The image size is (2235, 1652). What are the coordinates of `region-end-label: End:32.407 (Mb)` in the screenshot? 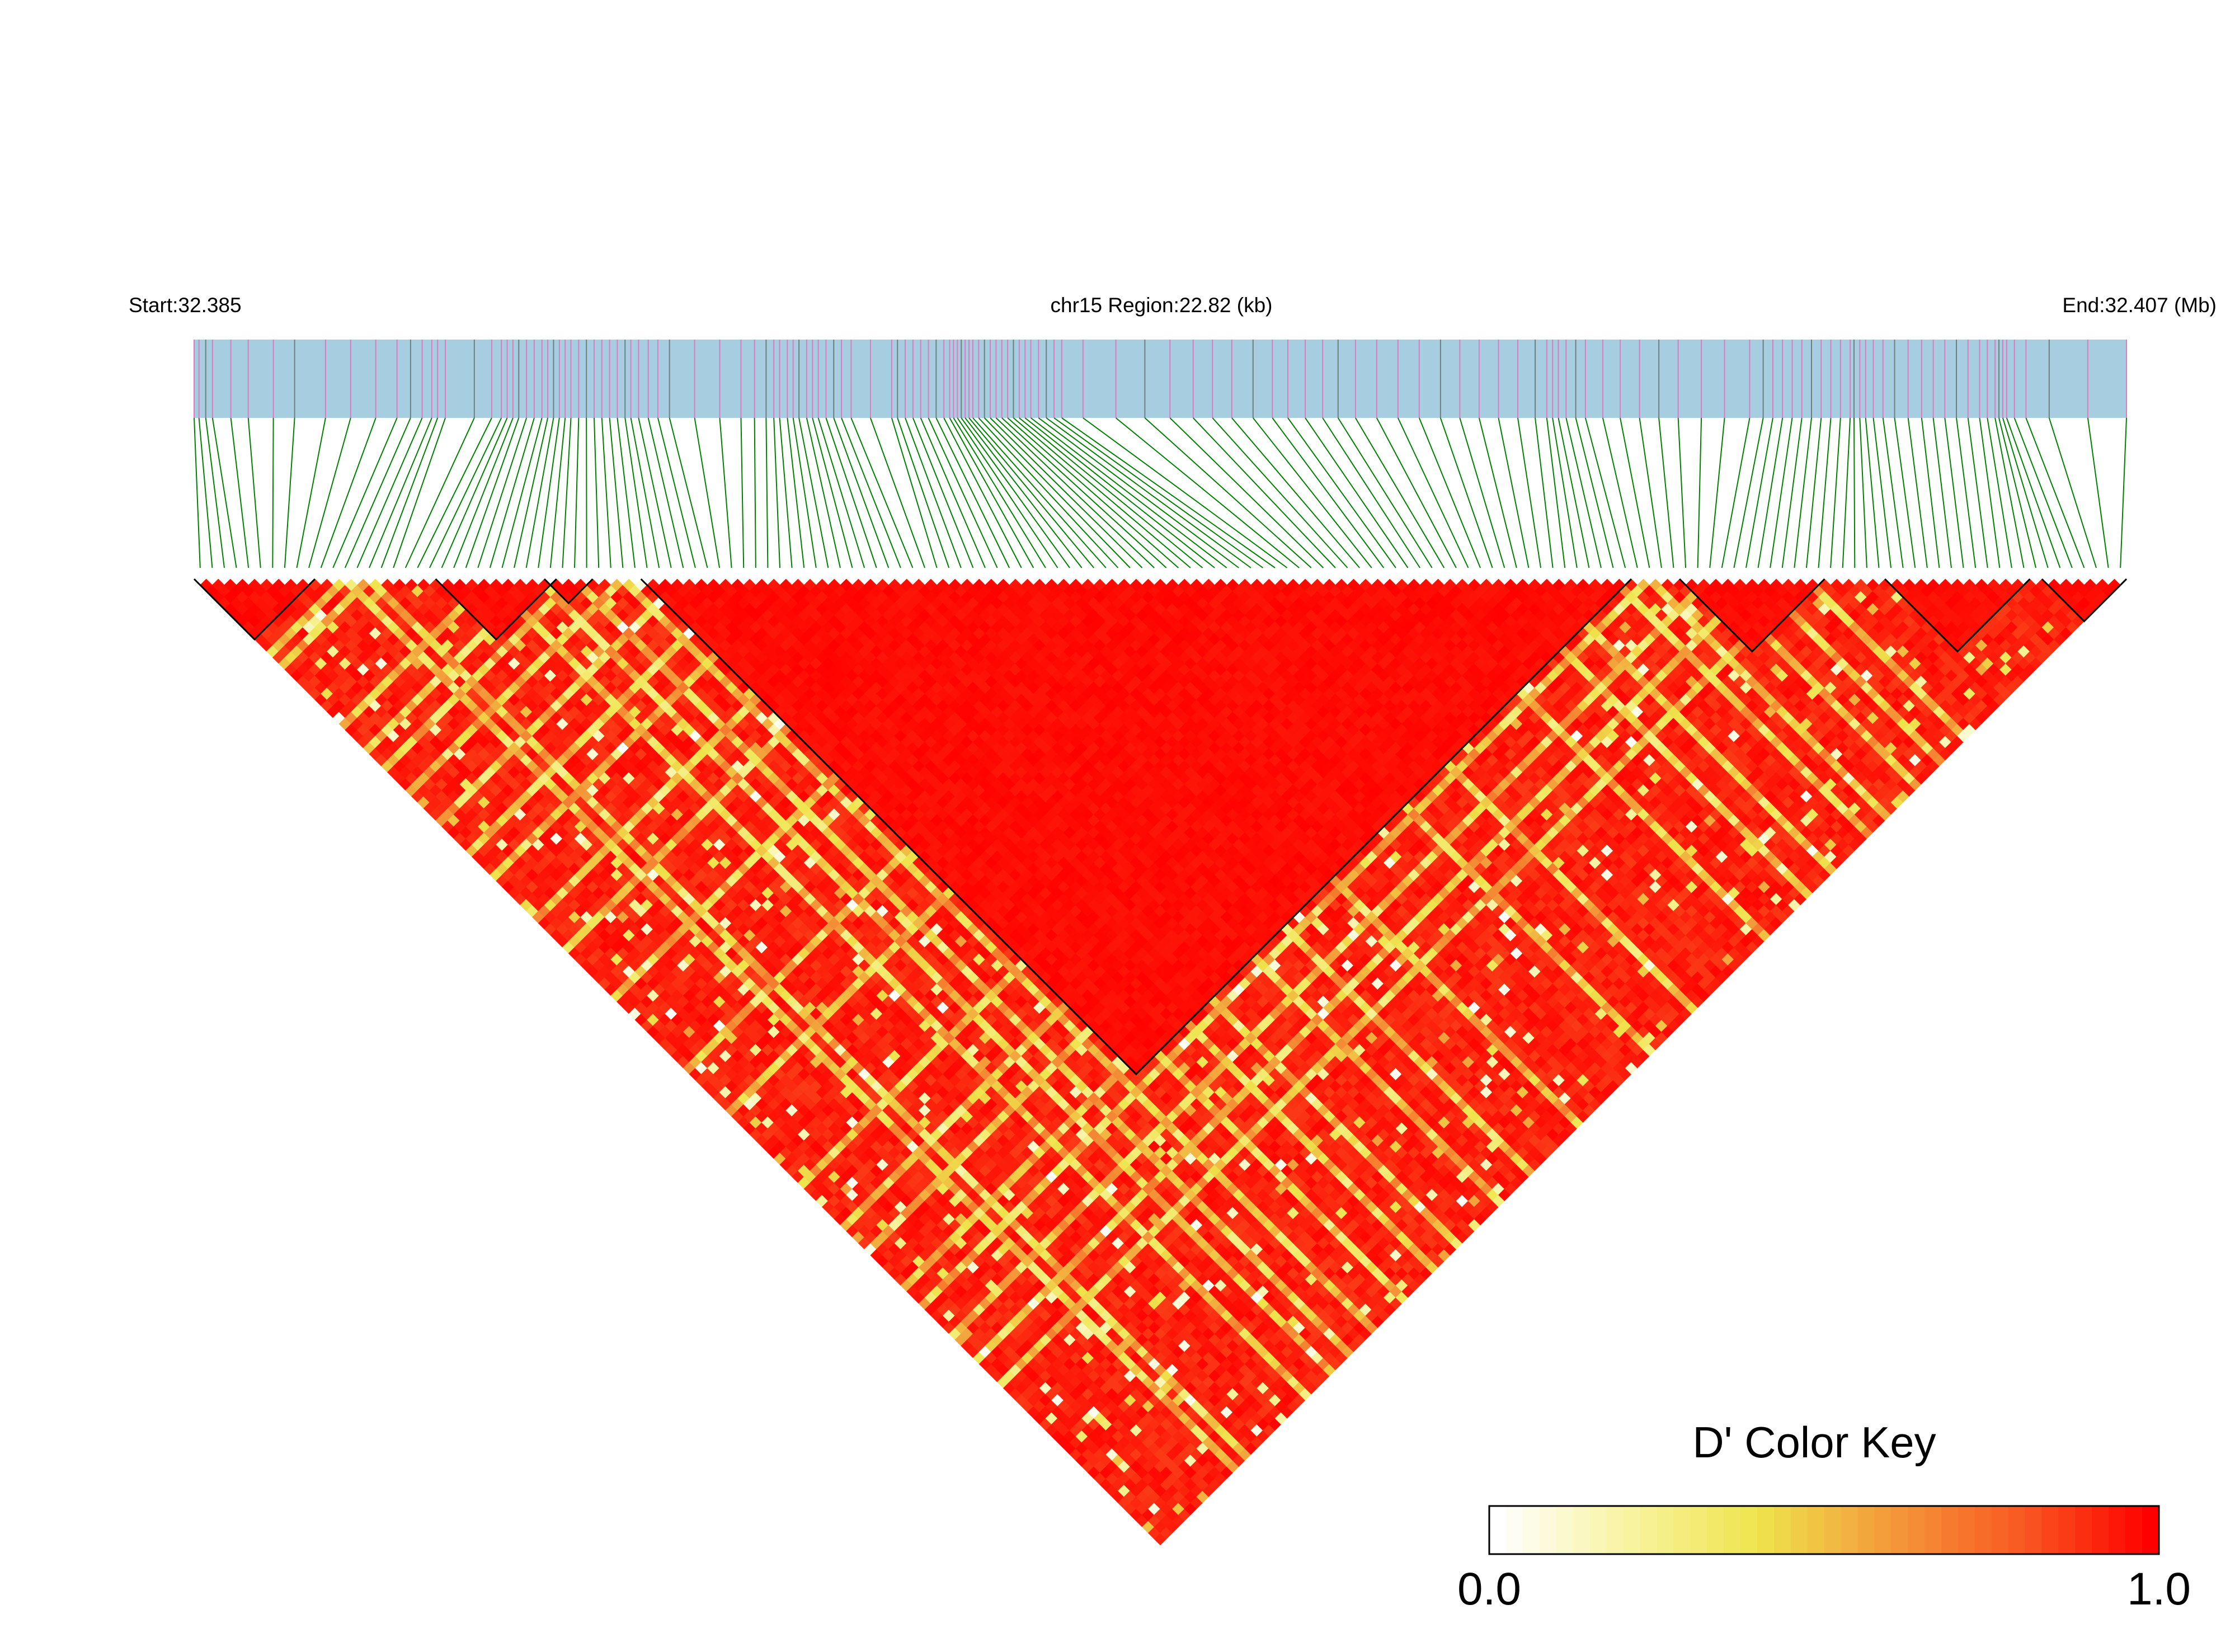 It's located at (2139, 306).